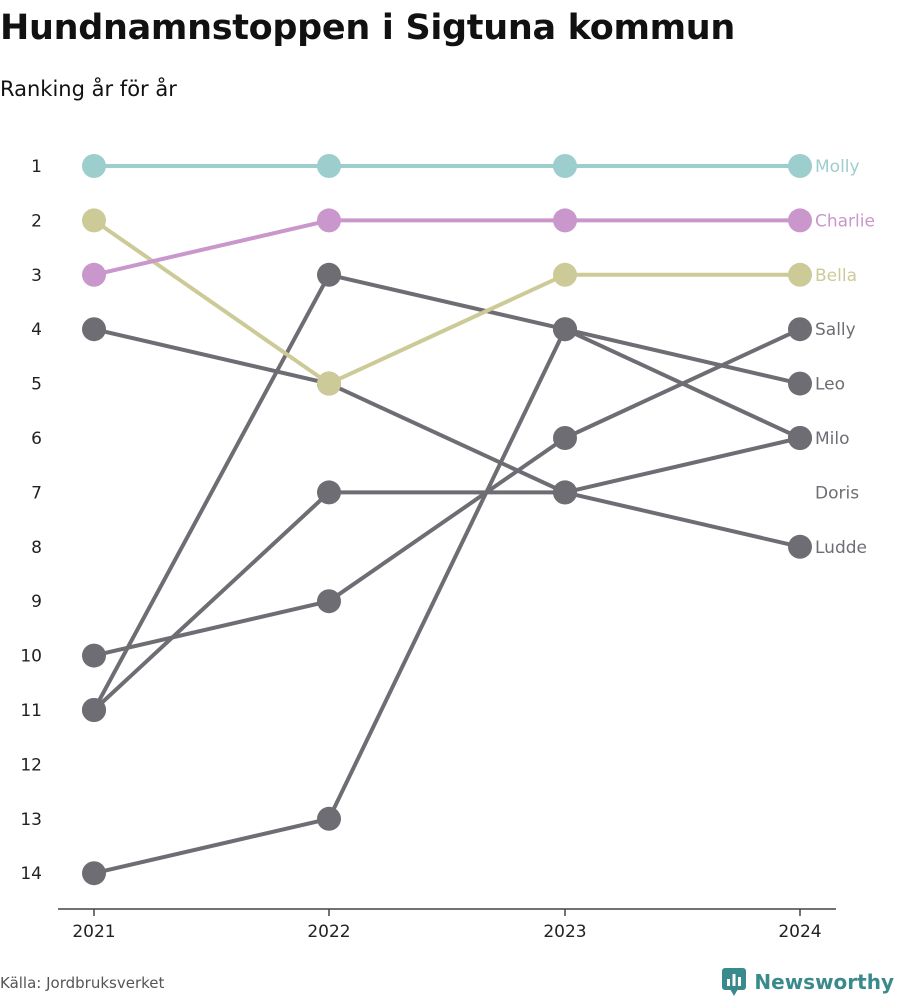 The width and height of the screenshot is (900, 1000). What do you see at coordinates (36, 330) in the screenshot?
I see `y-tick-label: 4` at bounding box center [36, 330].